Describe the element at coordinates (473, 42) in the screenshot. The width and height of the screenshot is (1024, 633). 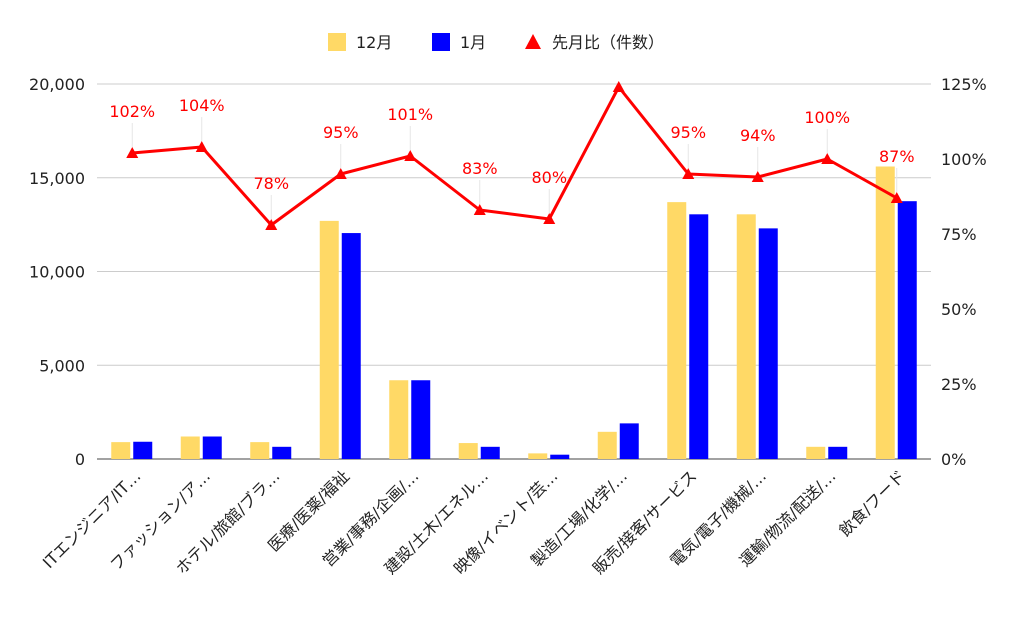
I see `legend-label: 1月` at that location.